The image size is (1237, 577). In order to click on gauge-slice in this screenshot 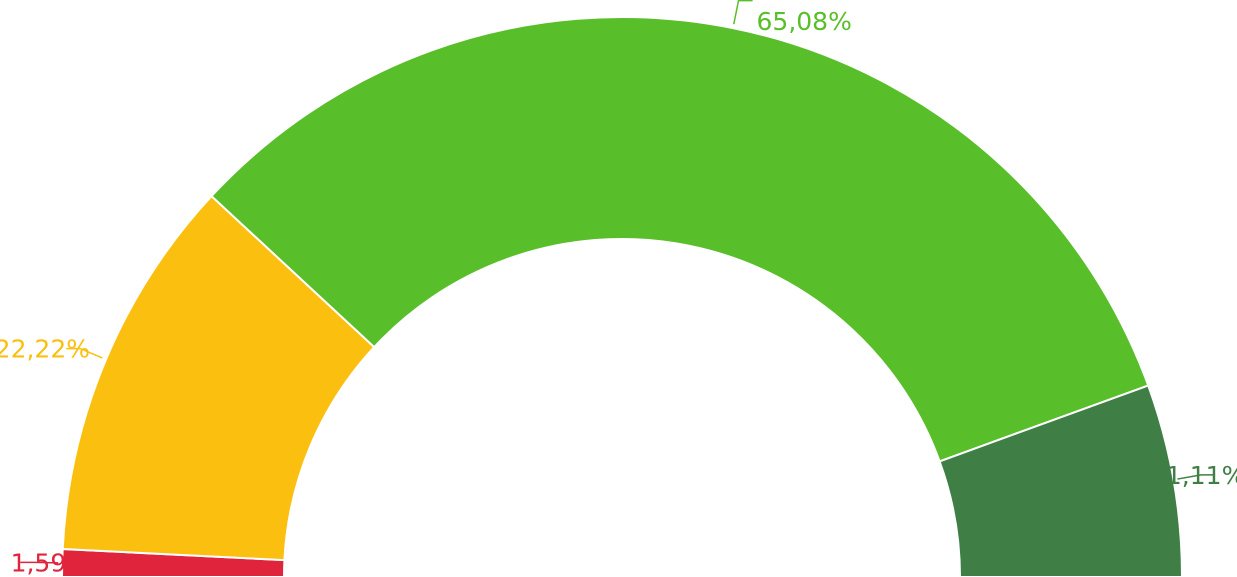, I will do `click(1061, 480)`.